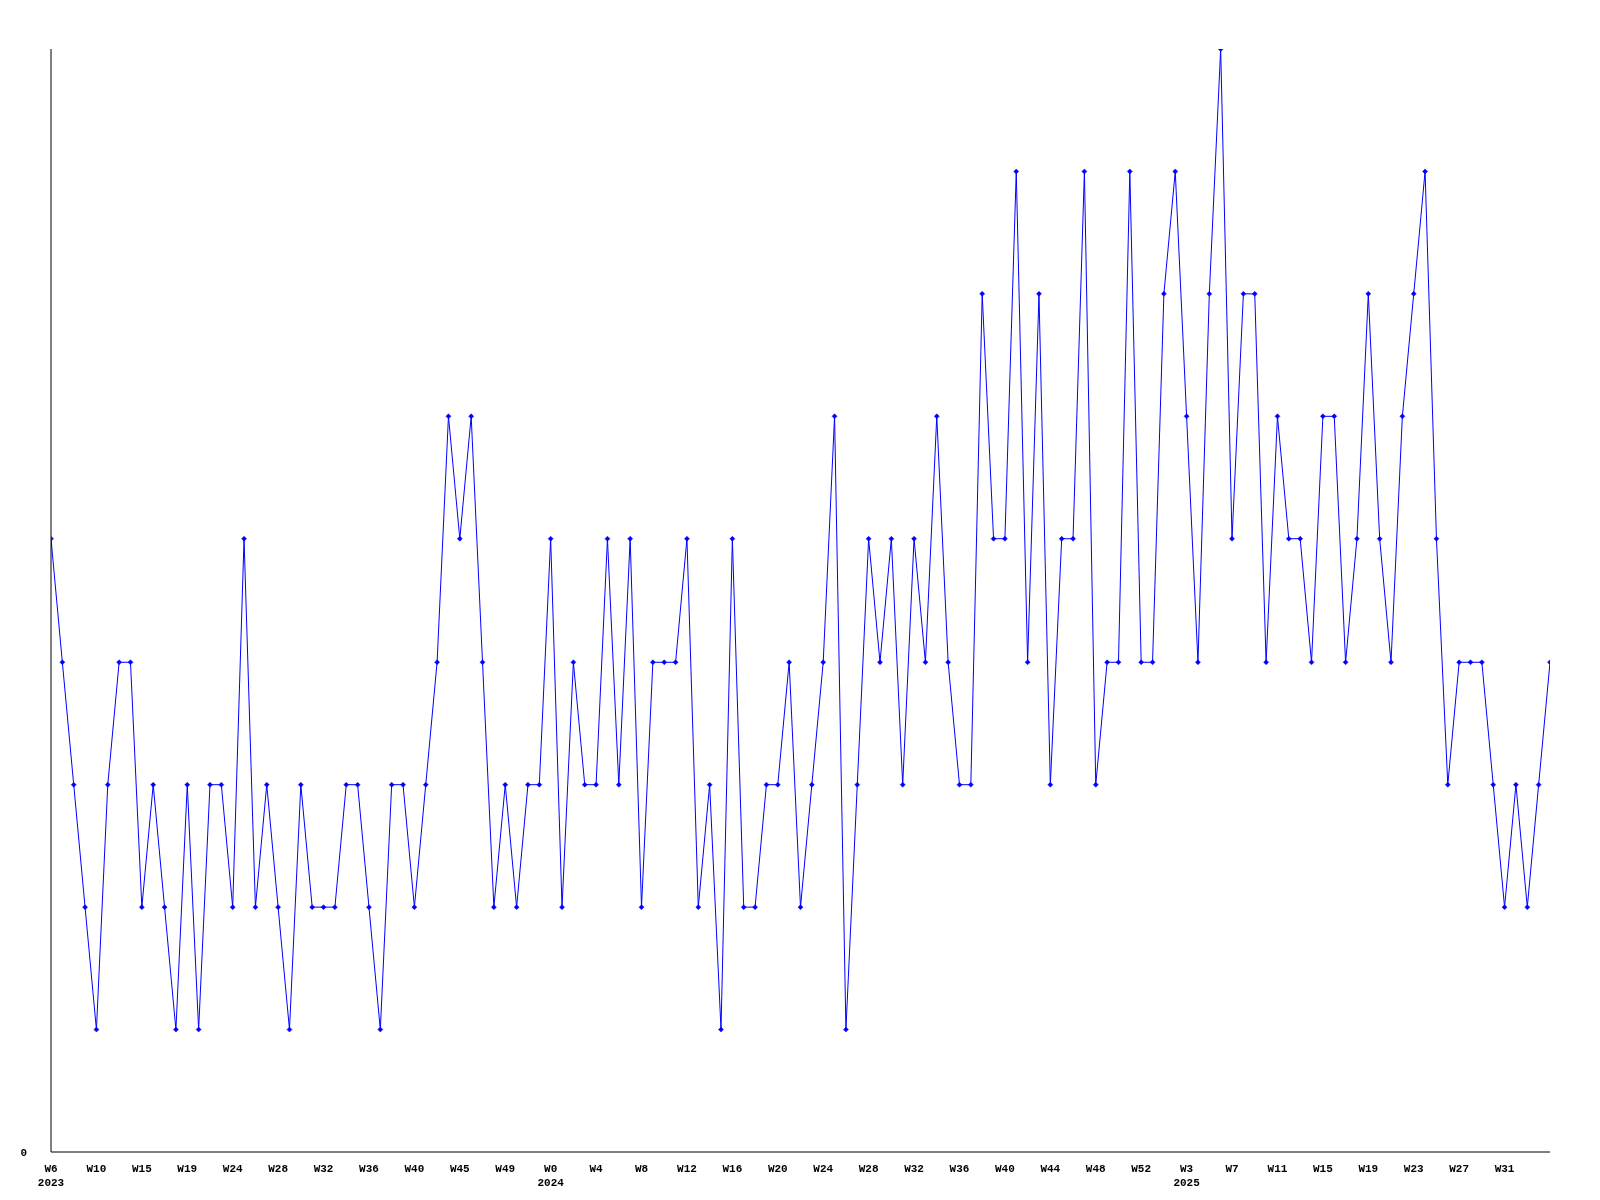  What do you see at coordinates (1050, 1168) in the screenshot?
I see `x-tick-label: W44` at bounding box center [1050, 1168].